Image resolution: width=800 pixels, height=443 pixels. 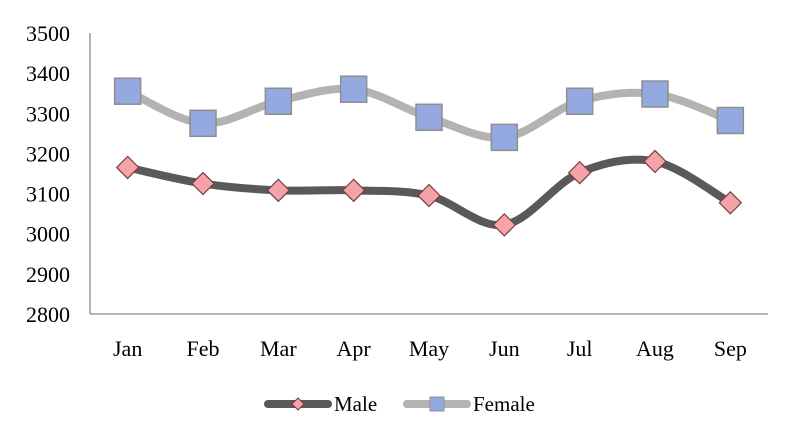 I want to click on series-female, so click(x=429, y=113).